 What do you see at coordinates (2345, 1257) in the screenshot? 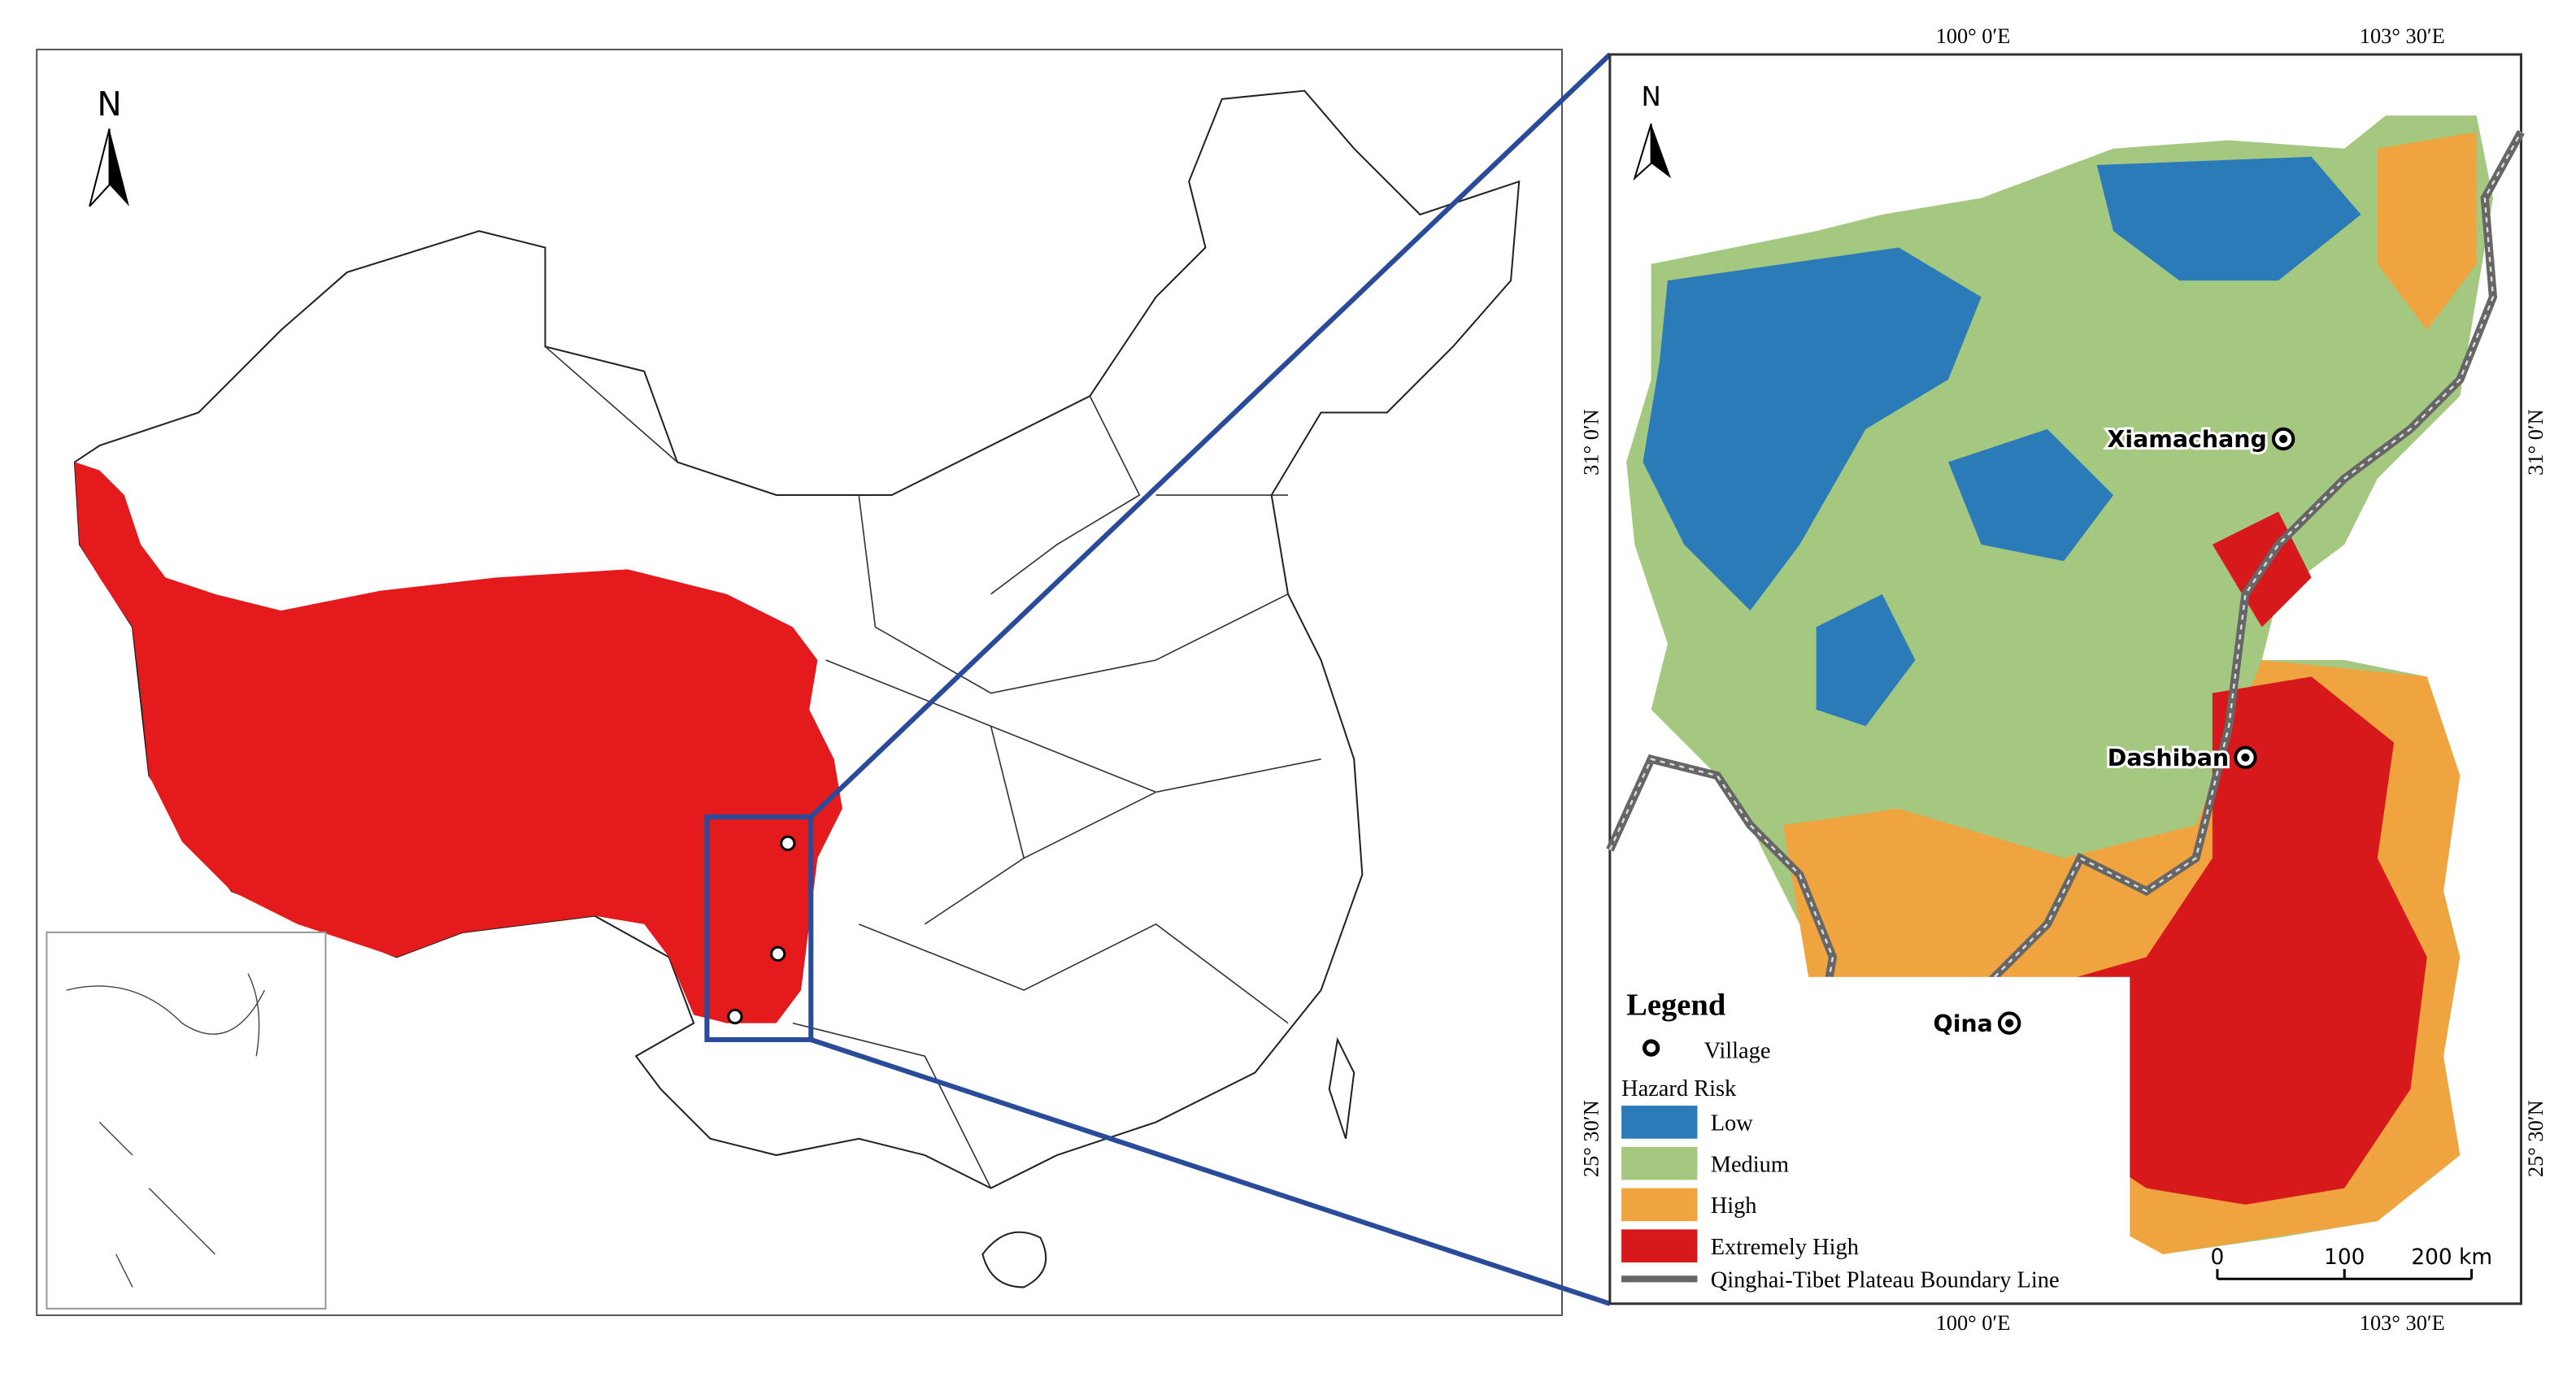
I see `scale-label: 100` at bounding box center [2345, 1257].